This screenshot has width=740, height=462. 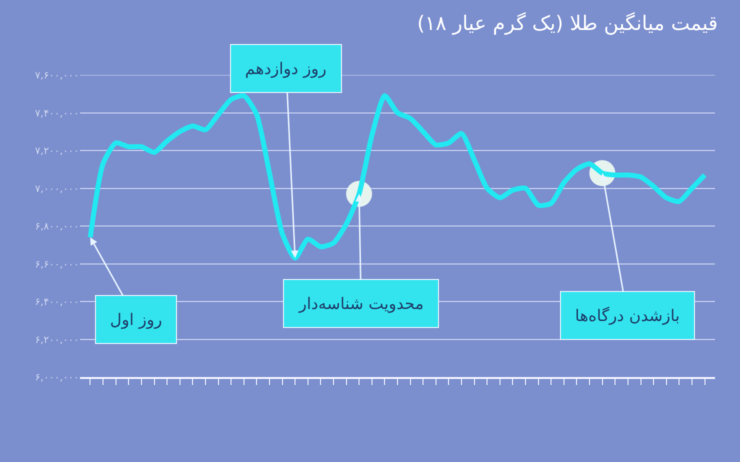 I want to click on y-tick-label: ۷,۴۰۰,۰۰۰, so click(x=57, y=114).